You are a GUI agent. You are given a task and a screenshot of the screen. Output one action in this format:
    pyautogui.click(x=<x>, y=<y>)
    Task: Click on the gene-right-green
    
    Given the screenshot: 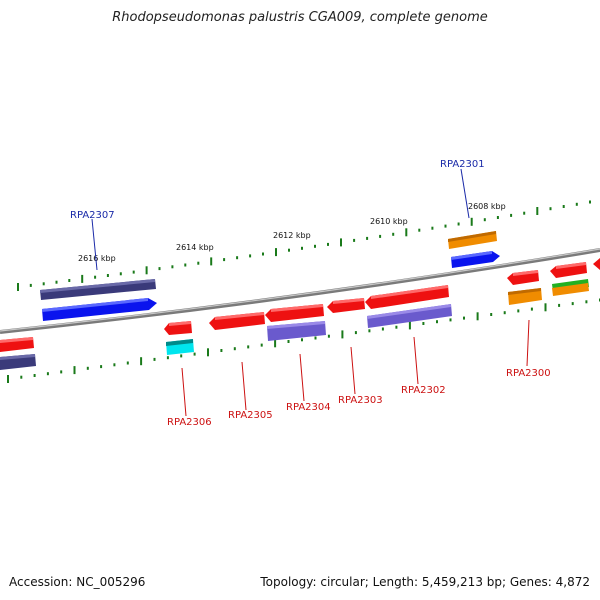 What is the action you would take?
    pyautogui.click(x=570, y=287)
    